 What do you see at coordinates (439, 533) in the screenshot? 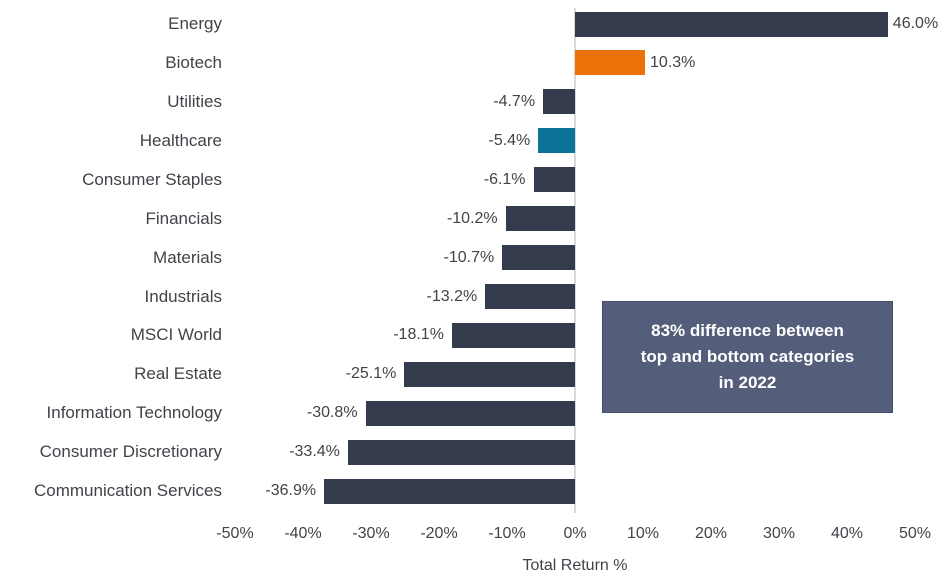
I see `x-tick-label: -20%` at bounding box center [439, 533].